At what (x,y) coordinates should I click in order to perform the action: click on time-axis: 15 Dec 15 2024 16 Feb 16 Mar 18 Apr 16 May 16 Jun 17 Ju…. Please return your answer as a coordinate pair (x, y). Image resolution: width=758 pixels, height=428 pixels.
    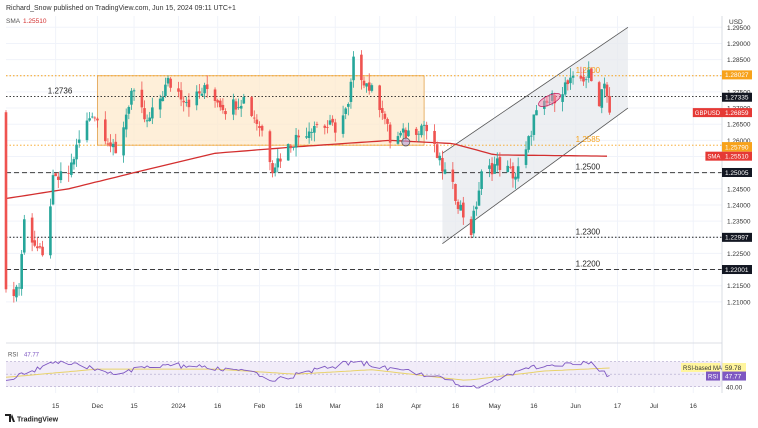
    Looking at the image, I should click on (374, 406).